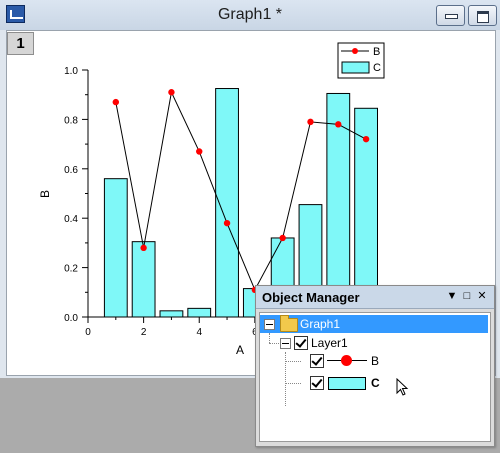  I want to click on window-titlebar: Graph1 *, so click(250, 15).